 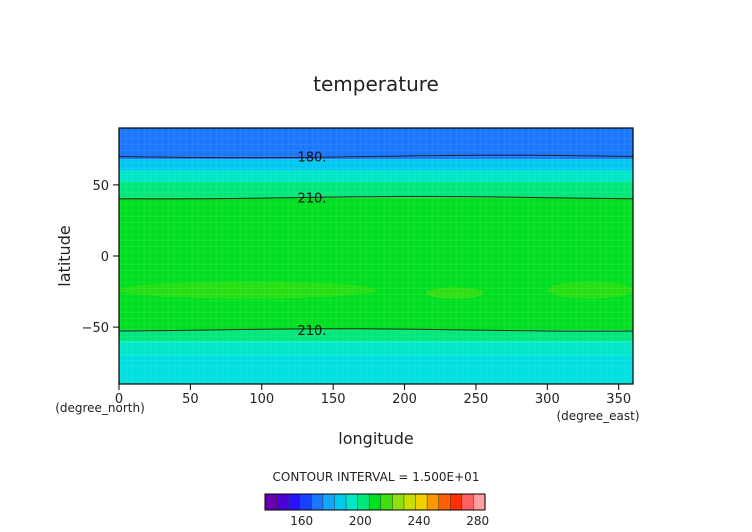 I want to click on contour-label-1: 210., so click(x=311, y=199).